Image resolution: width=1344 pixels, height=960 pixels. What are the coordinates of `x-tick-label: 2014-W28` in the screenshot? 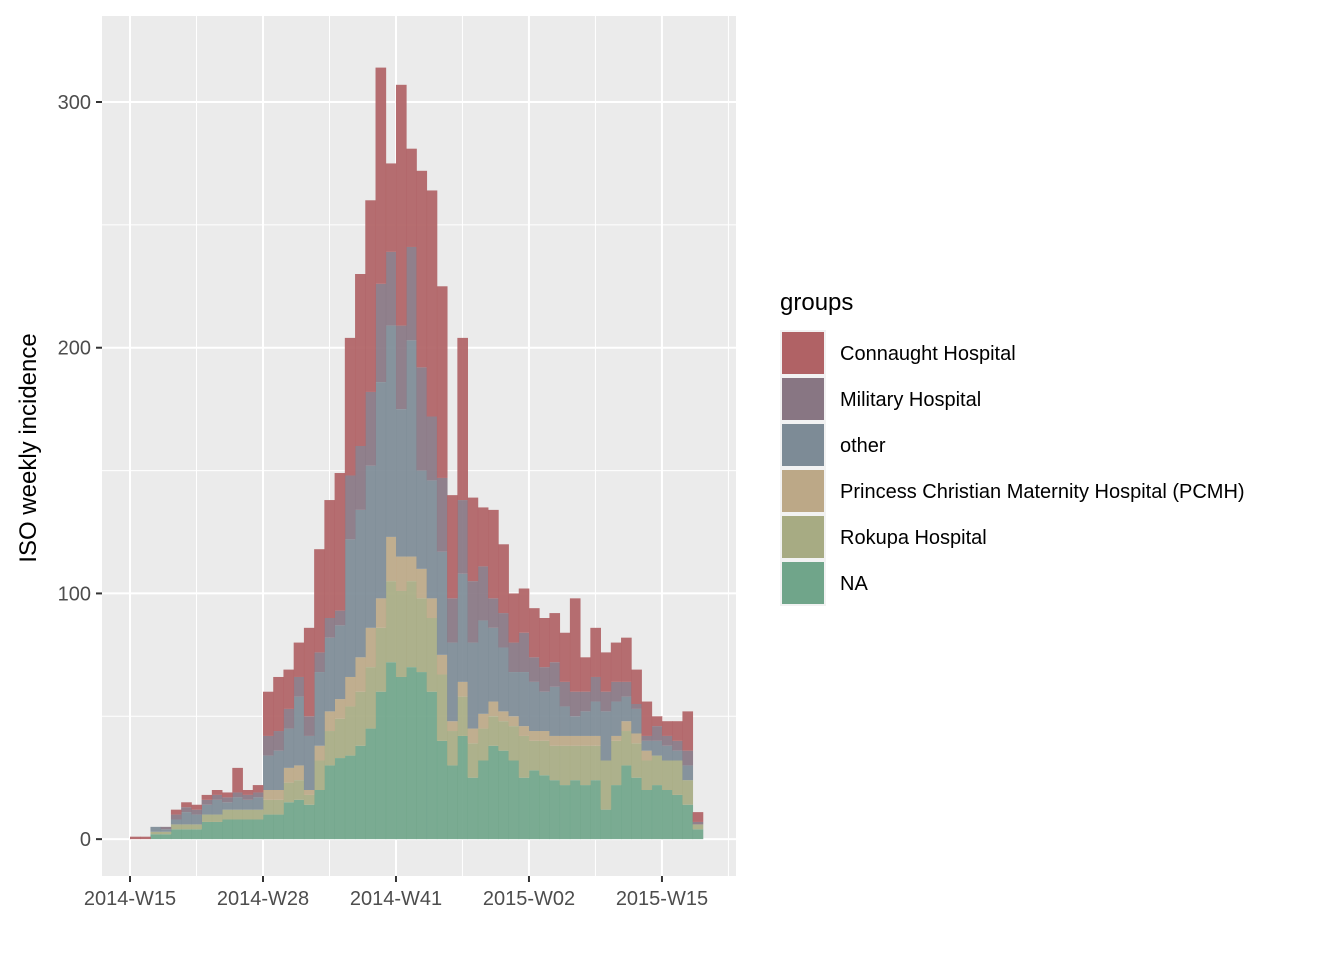 It's located at (263, 899).